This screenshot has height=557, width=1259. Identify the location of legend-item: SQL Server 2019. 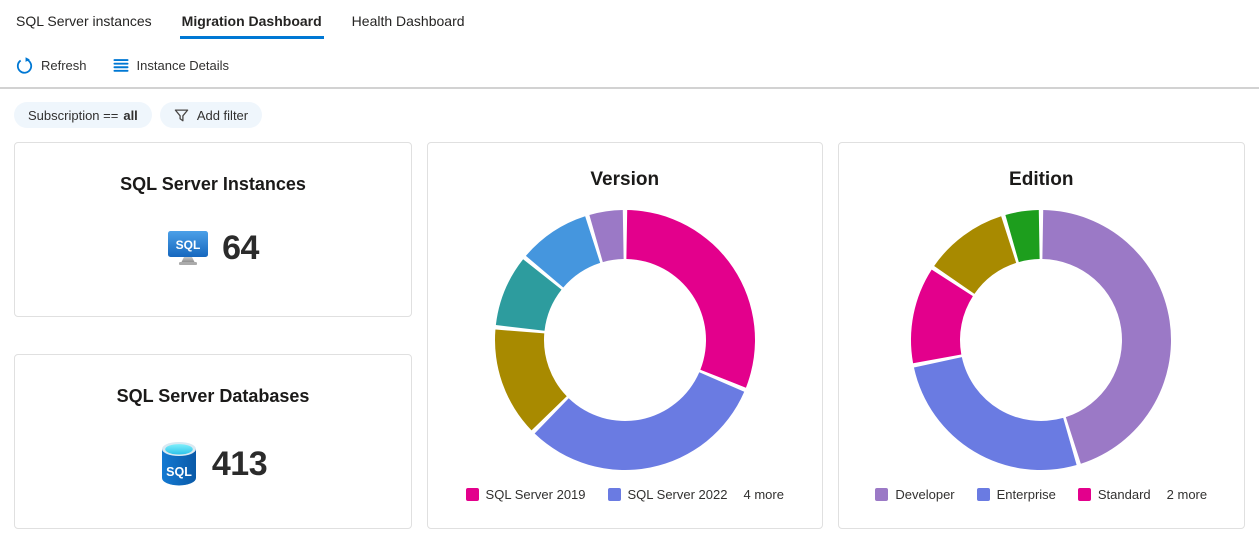
(525, 494).